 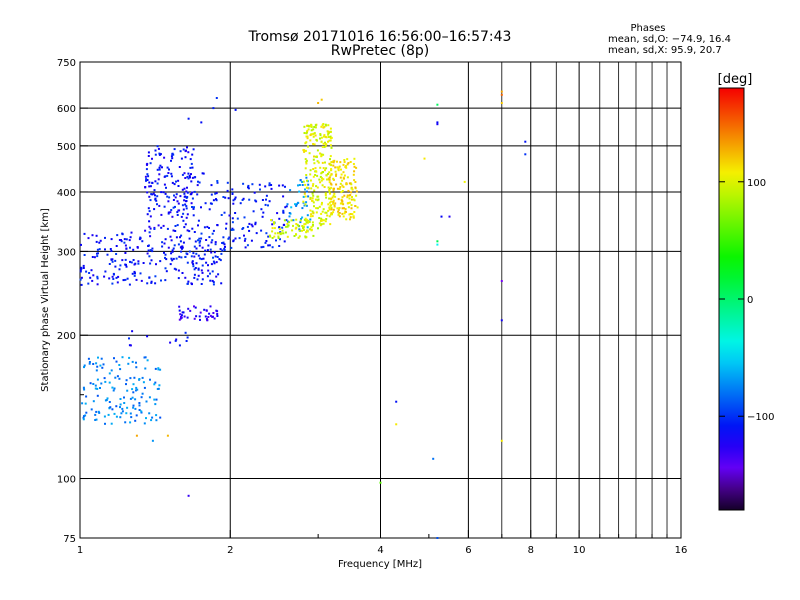 I want to click on y-tick-label: 400, so click(x=66, y=193).